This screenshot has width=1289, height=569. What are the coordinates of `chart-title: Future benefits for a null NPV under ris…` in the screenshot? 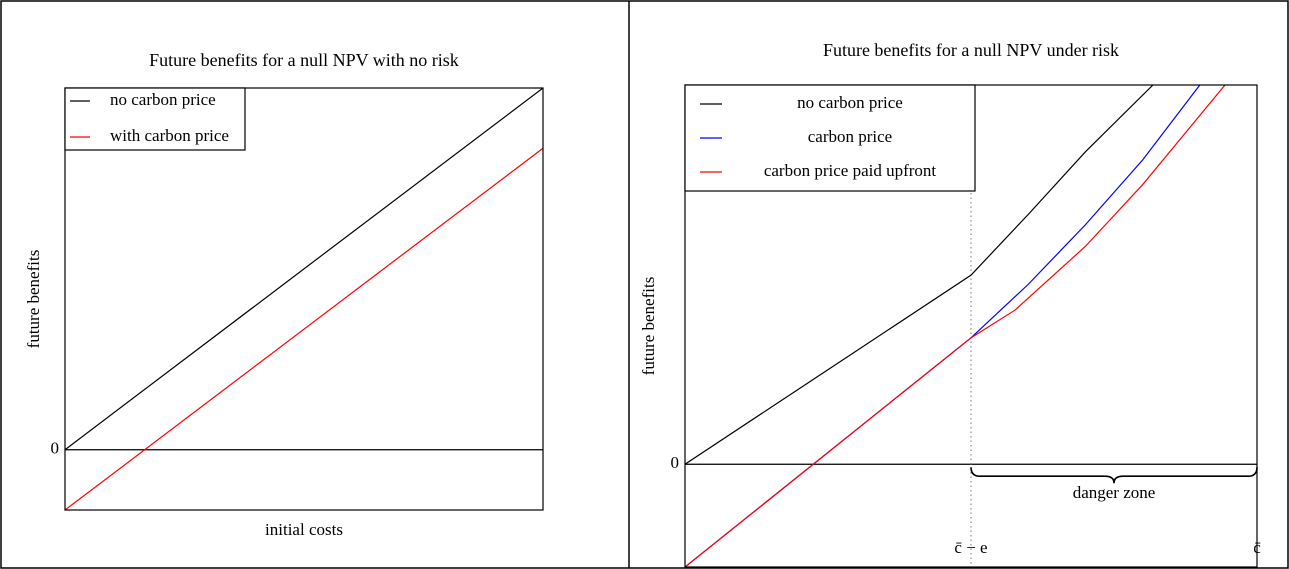 It's located at (971, 50).